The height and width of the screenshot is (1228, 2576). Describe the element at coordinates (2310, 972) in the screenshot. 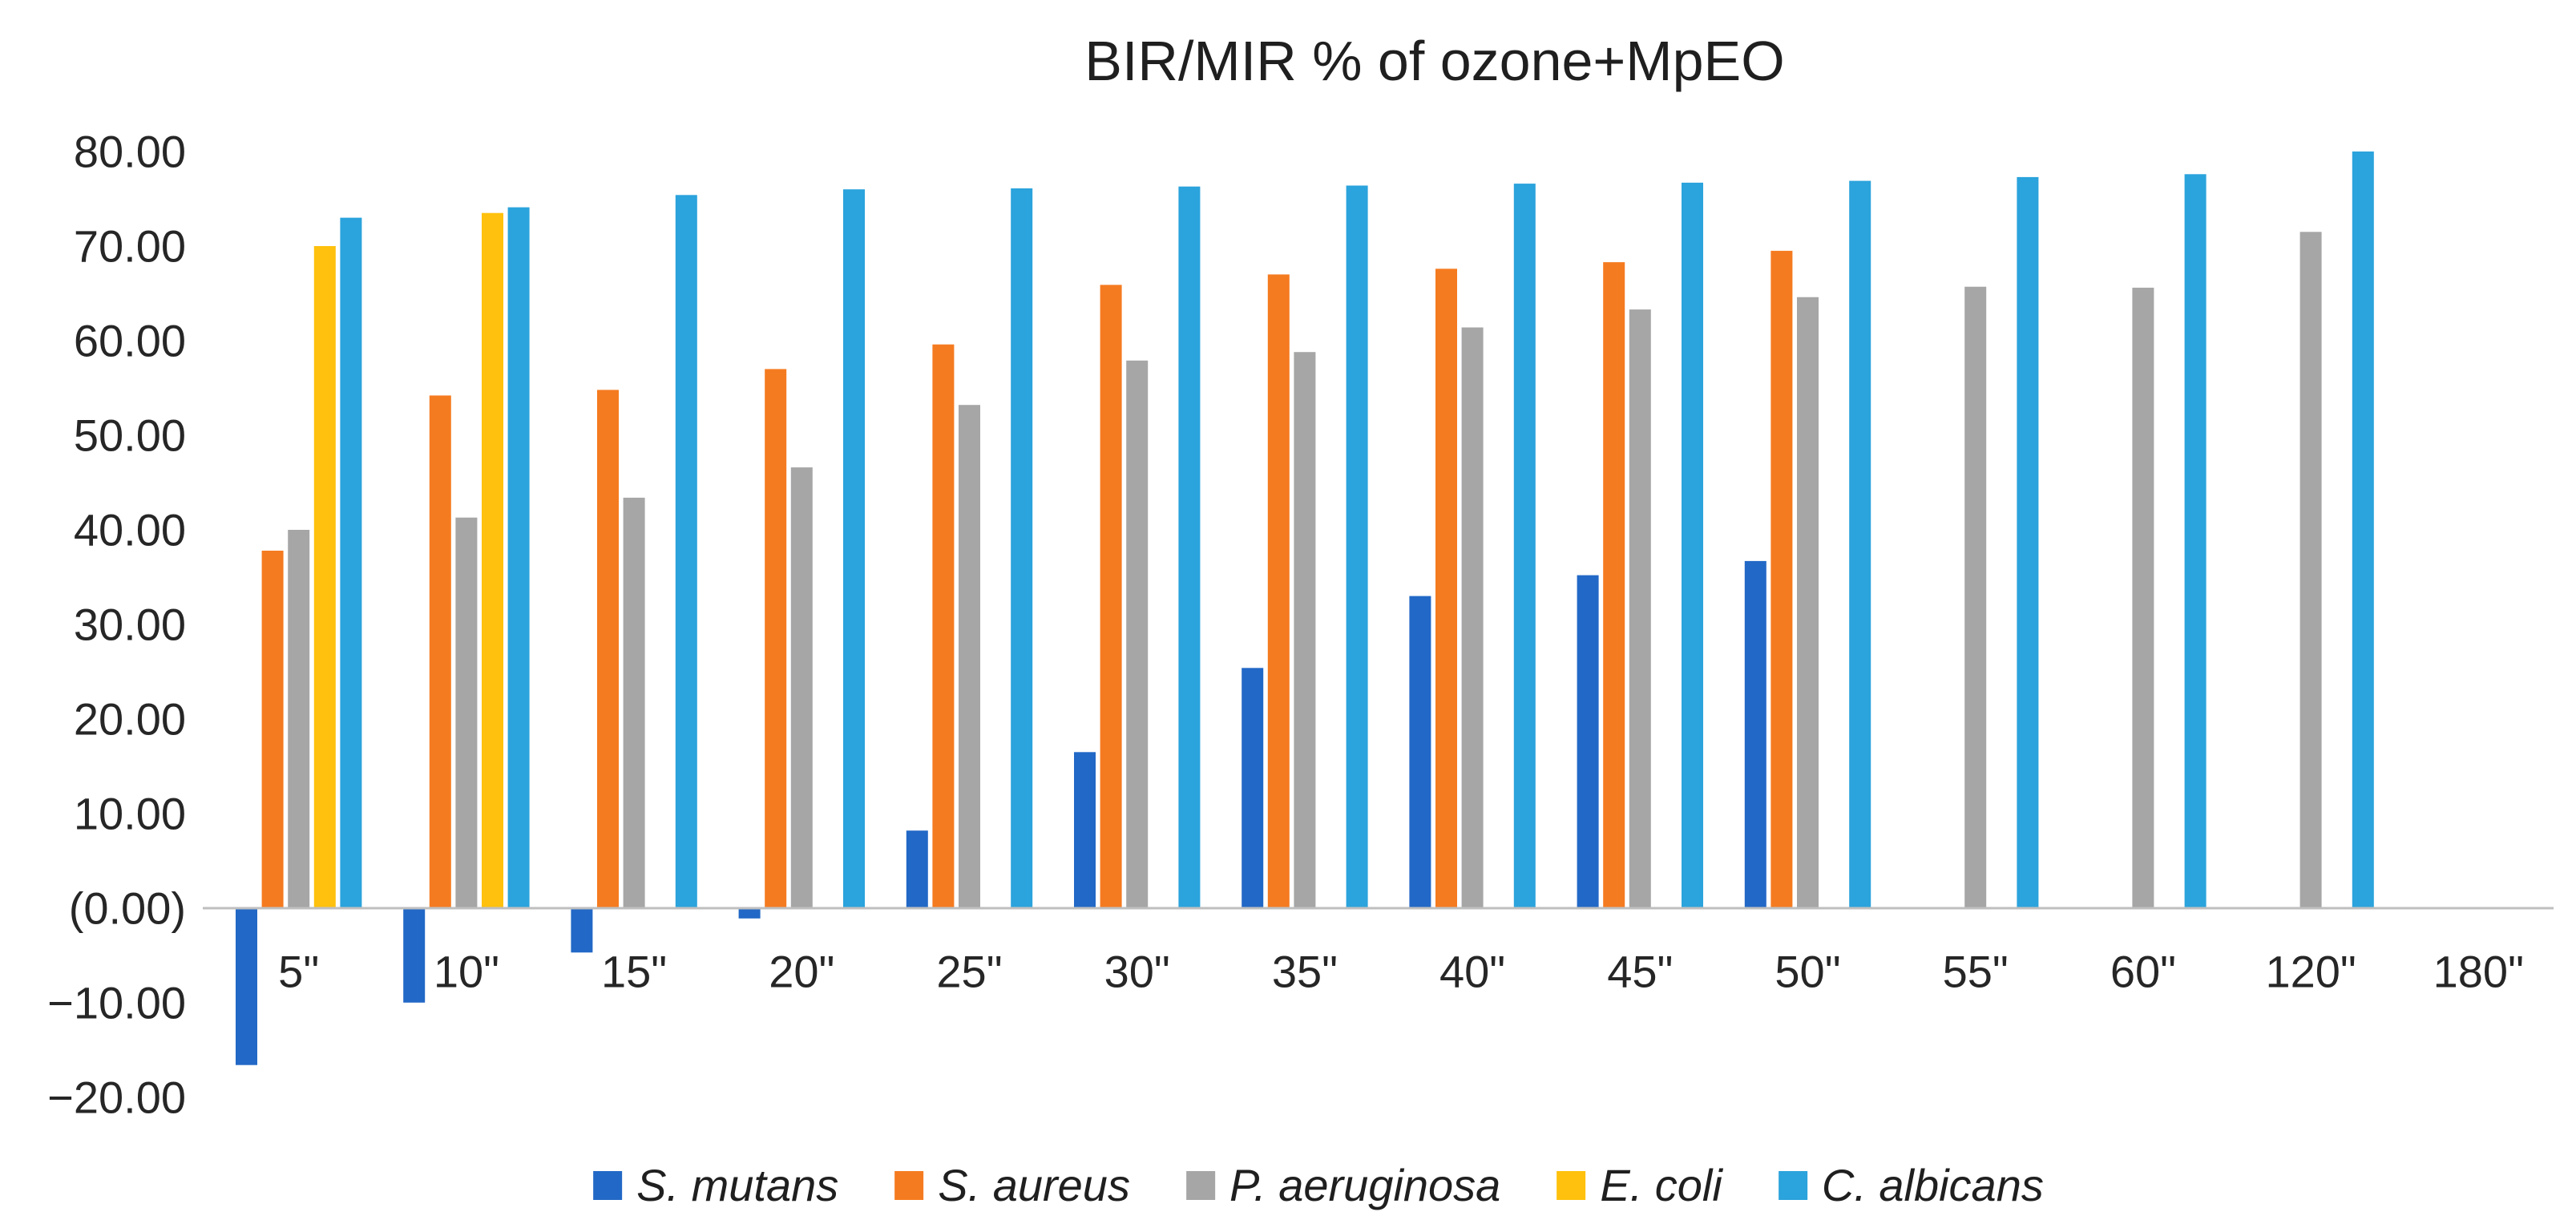

I see `x-category-label: 120"` at that location.